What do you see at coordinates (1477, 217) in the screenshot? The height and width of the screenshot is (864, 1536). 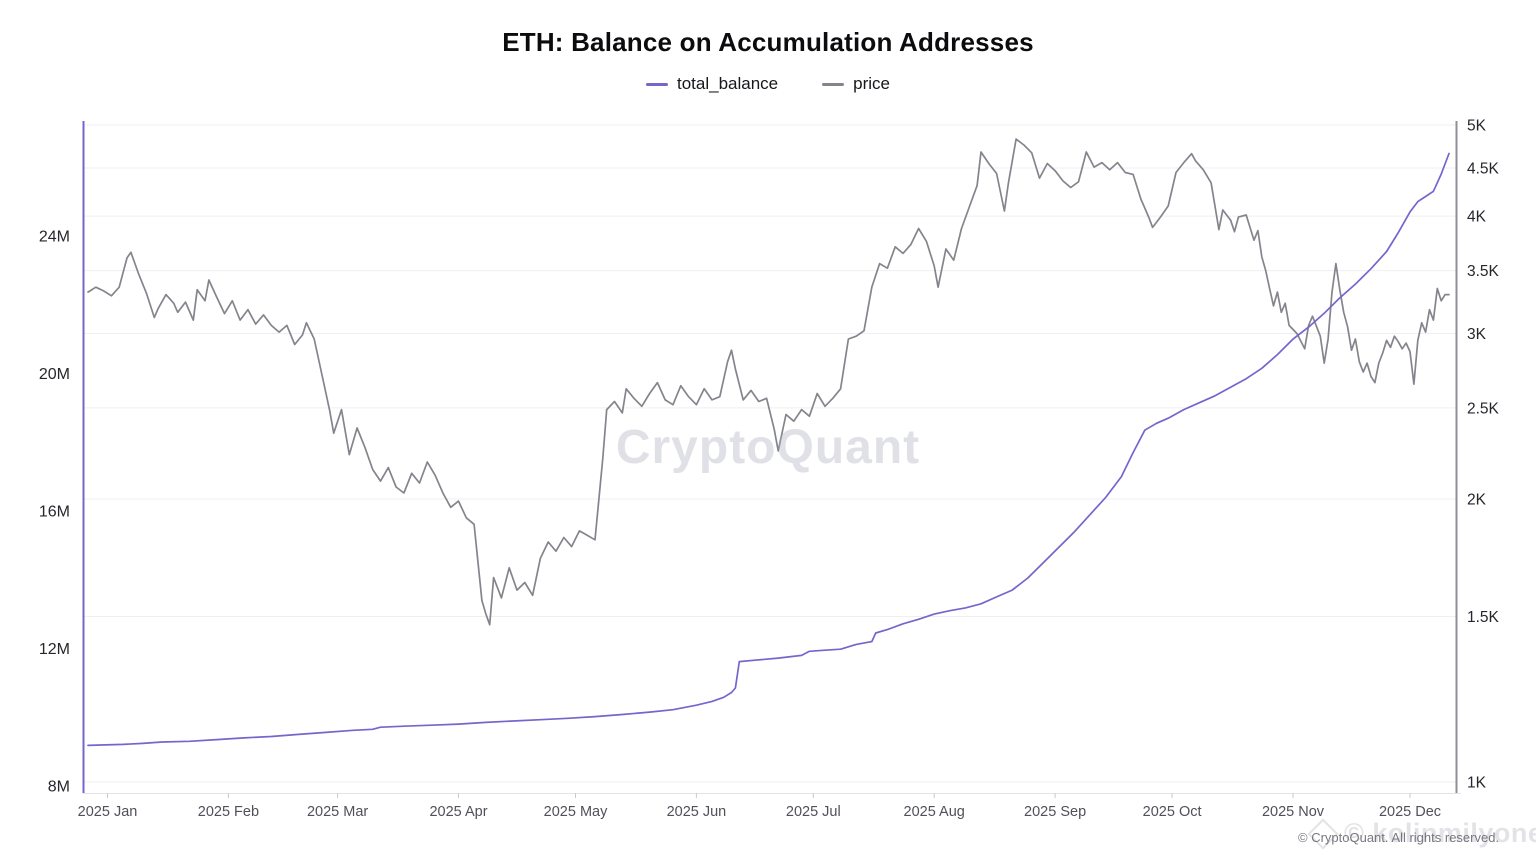 I see `y-right-tick-label: 4K` at bounding box center [1477, 217].